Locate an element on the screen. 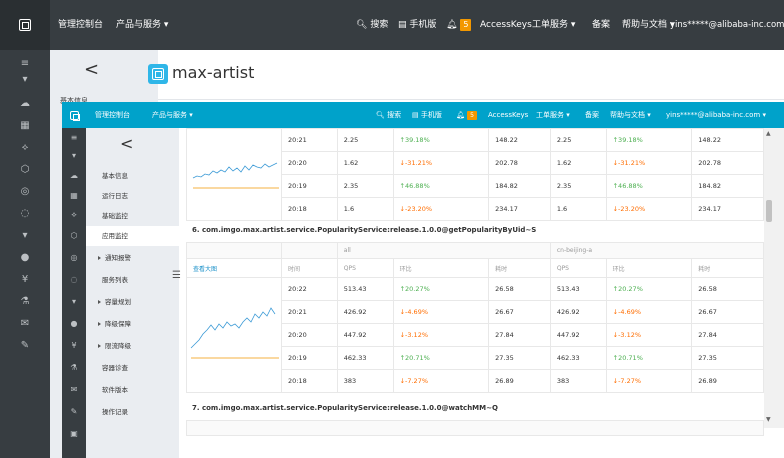 This screenshot has width=784, height=458. inner-expand-icon: ▾ is located at coordinates (73, 301).